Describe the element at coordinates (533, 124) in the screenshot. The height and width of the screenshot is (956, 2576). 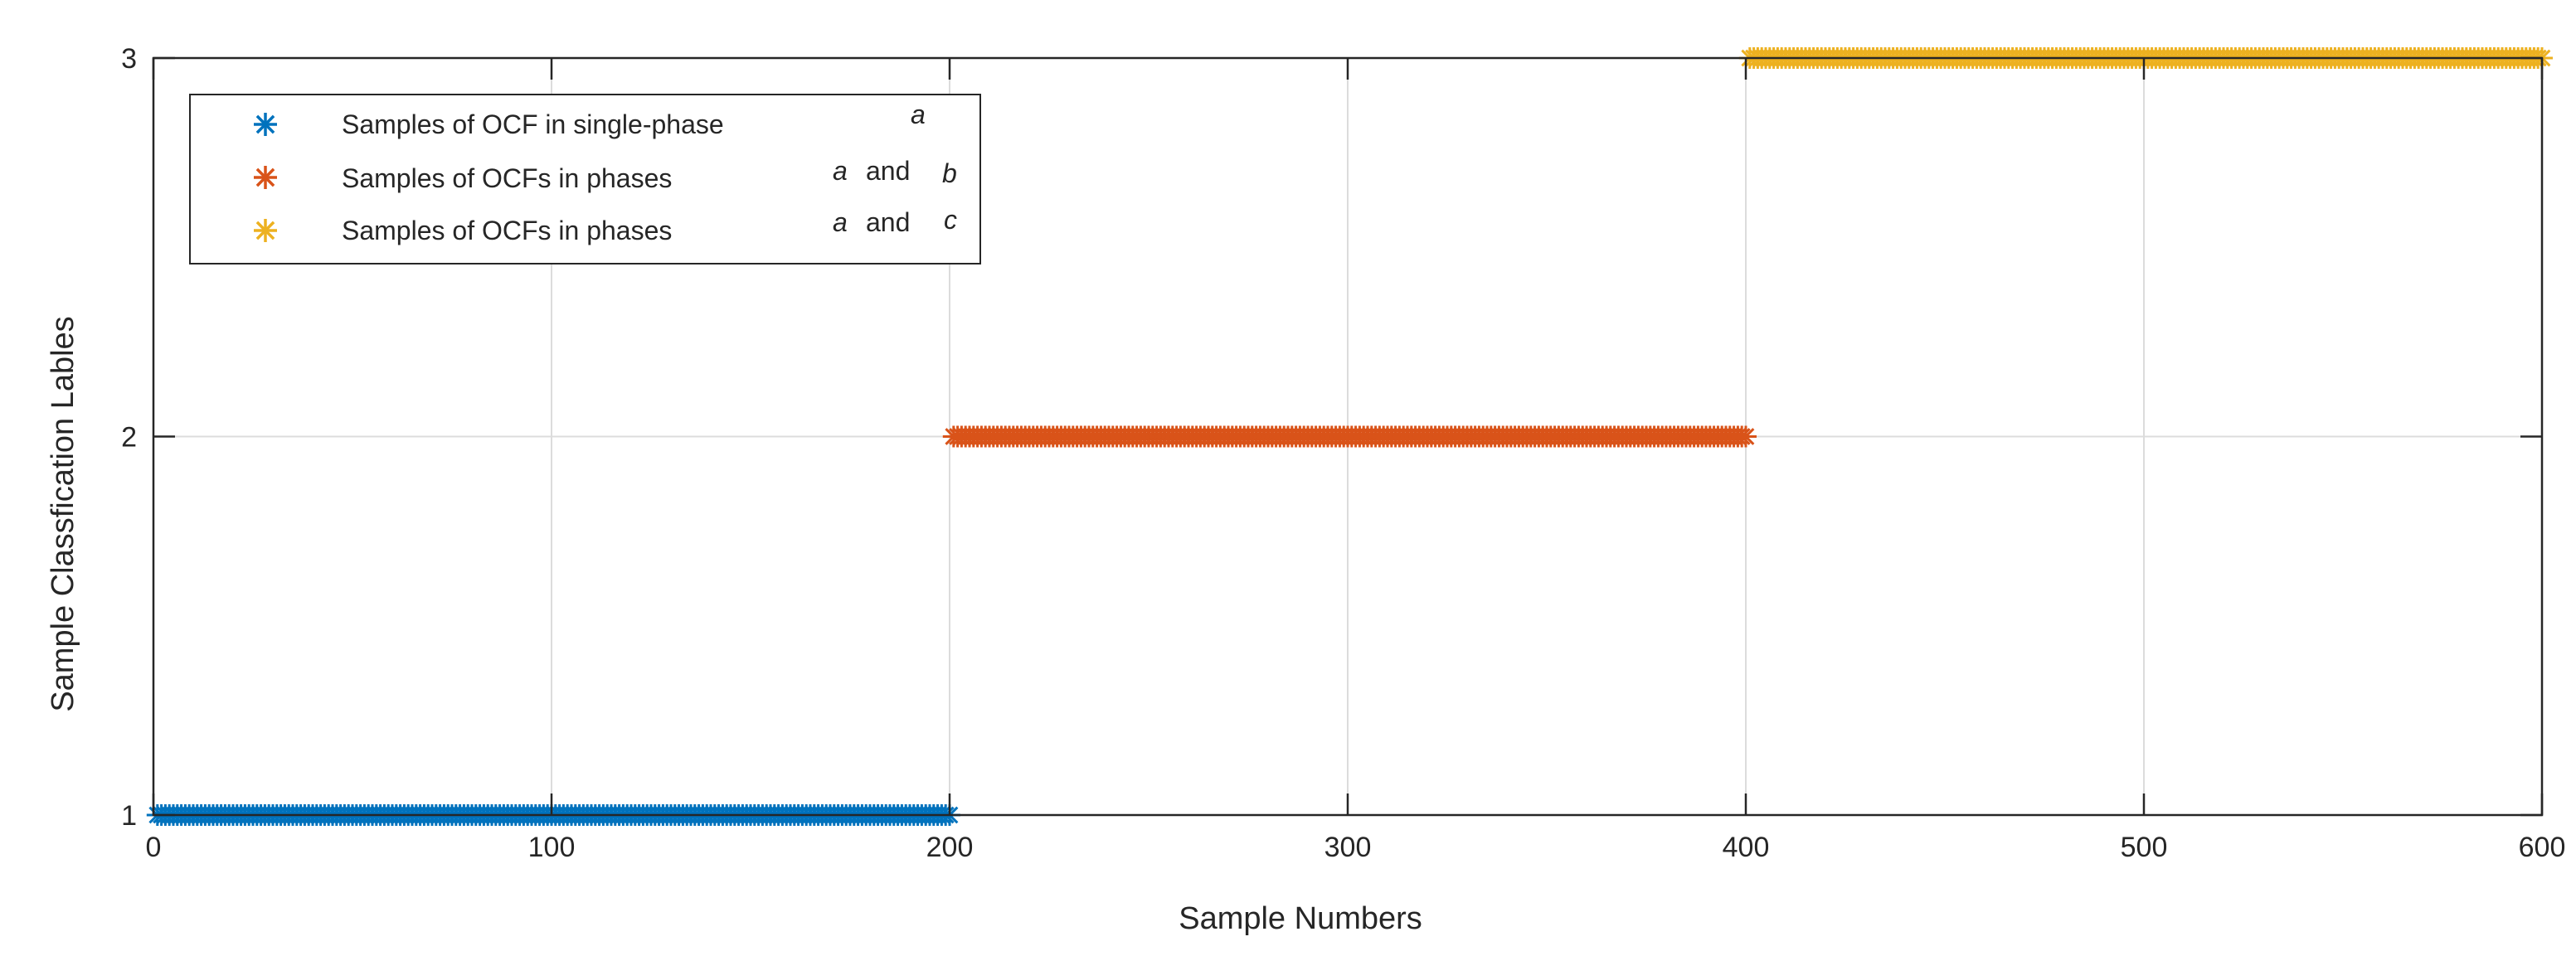
I see `legend-entry-1-label: Samples of OCF in single-phase` at that location.